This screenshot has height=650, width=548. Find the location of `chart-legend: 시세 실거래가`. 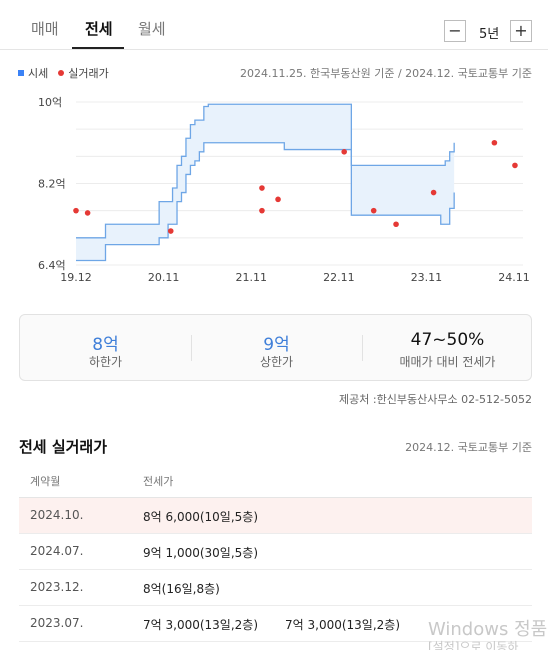

chart-legend: 시세 실거래가 is located at coordinates (63, 73).